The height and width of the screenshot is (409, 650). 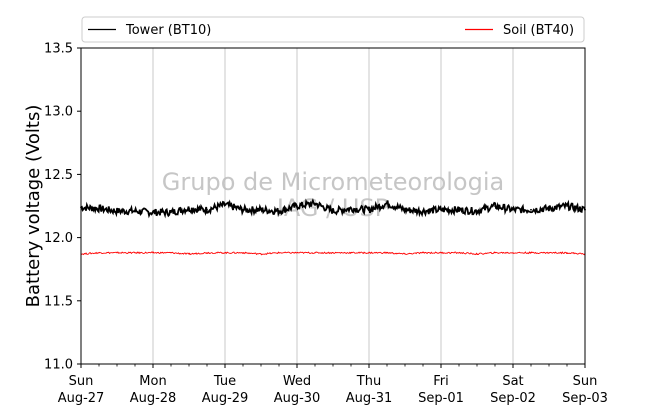 What do you see at coordinates (538, 30) in the screenshot?
I see `legend-label-soil: Soil (BT40)` at bounding box center [538, 30].